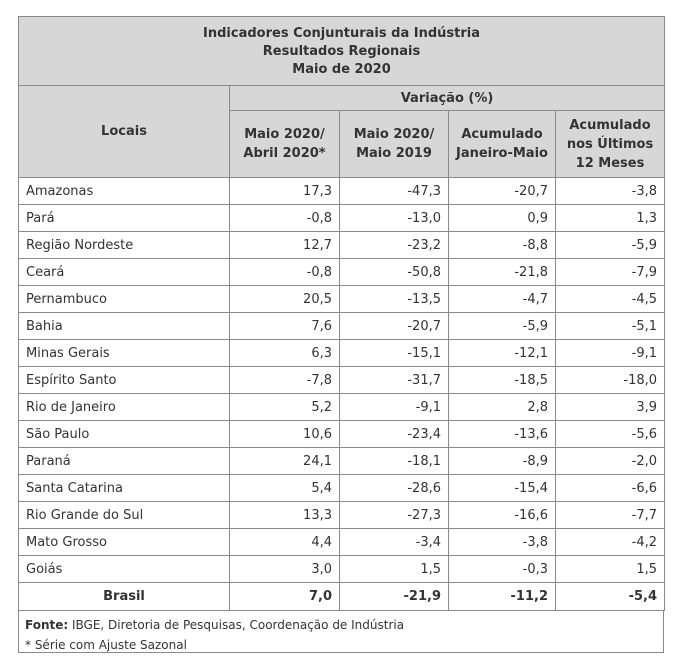 The height and width of the screenshot is (670, 680). I want to click on value-cell: 7,6, so click(284, 326).